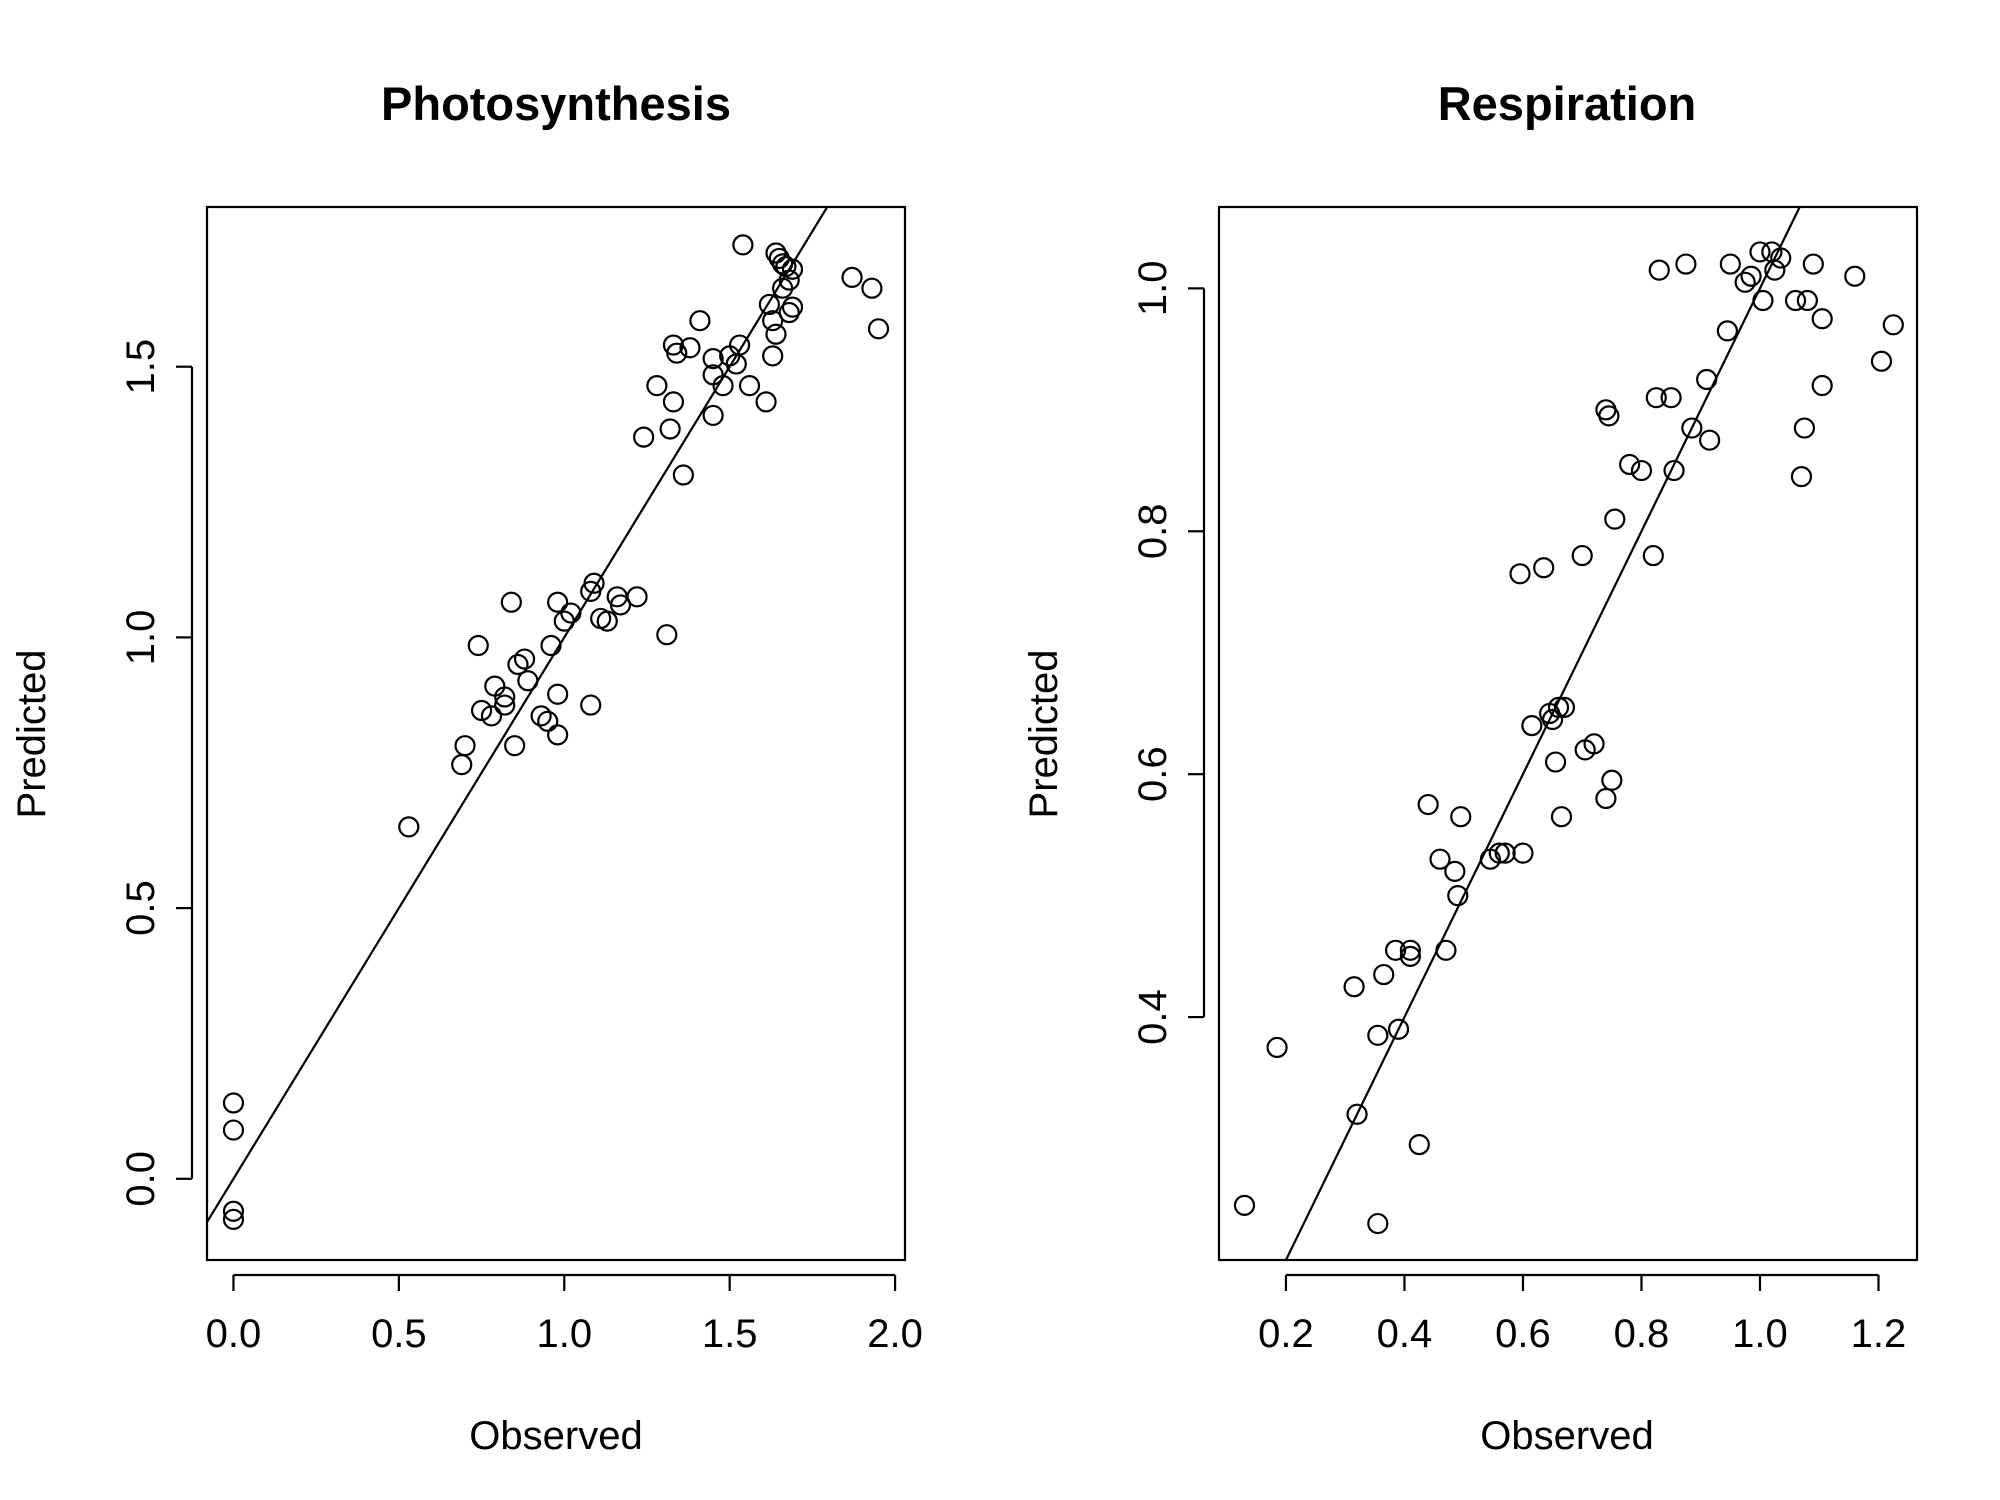 This screenshot has width=2000, height=1500. I want to click on x-tick-label: 0.2, so click(1286, 1334).